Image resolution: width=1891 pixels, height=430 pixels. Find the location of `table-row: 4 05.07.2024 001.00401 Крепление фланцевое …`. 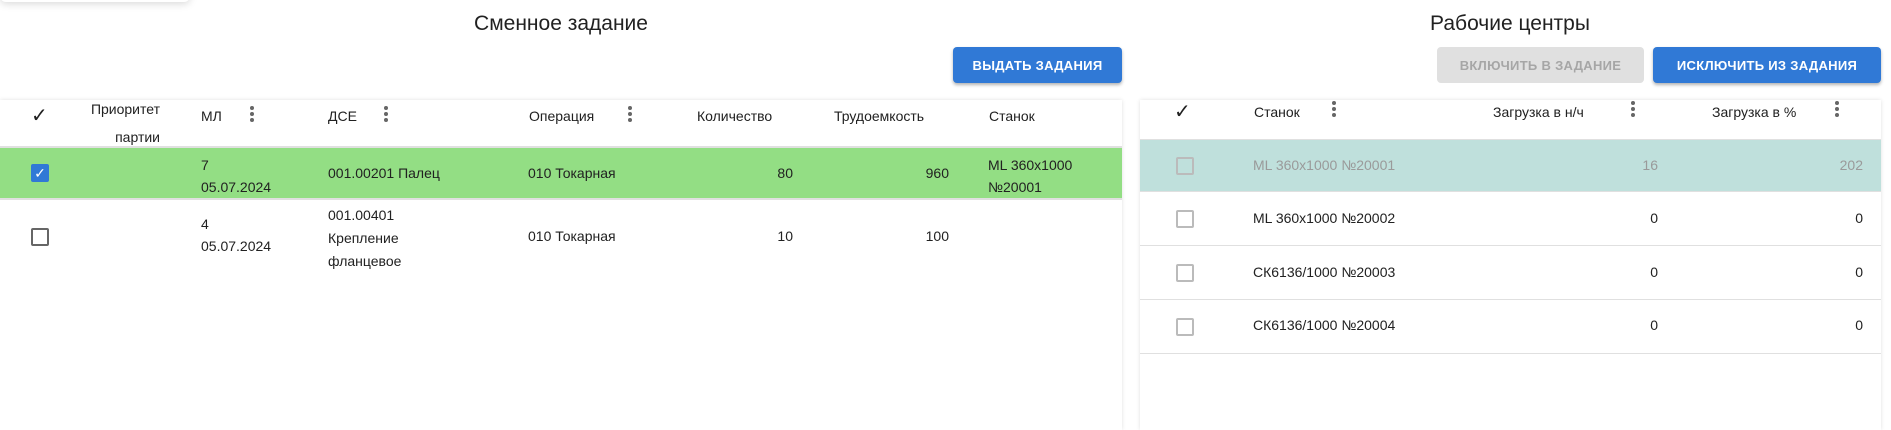

table-row: 4 05.07.2024 001.00401 Крепление фланцевое … is located at coordinates (561, 236).